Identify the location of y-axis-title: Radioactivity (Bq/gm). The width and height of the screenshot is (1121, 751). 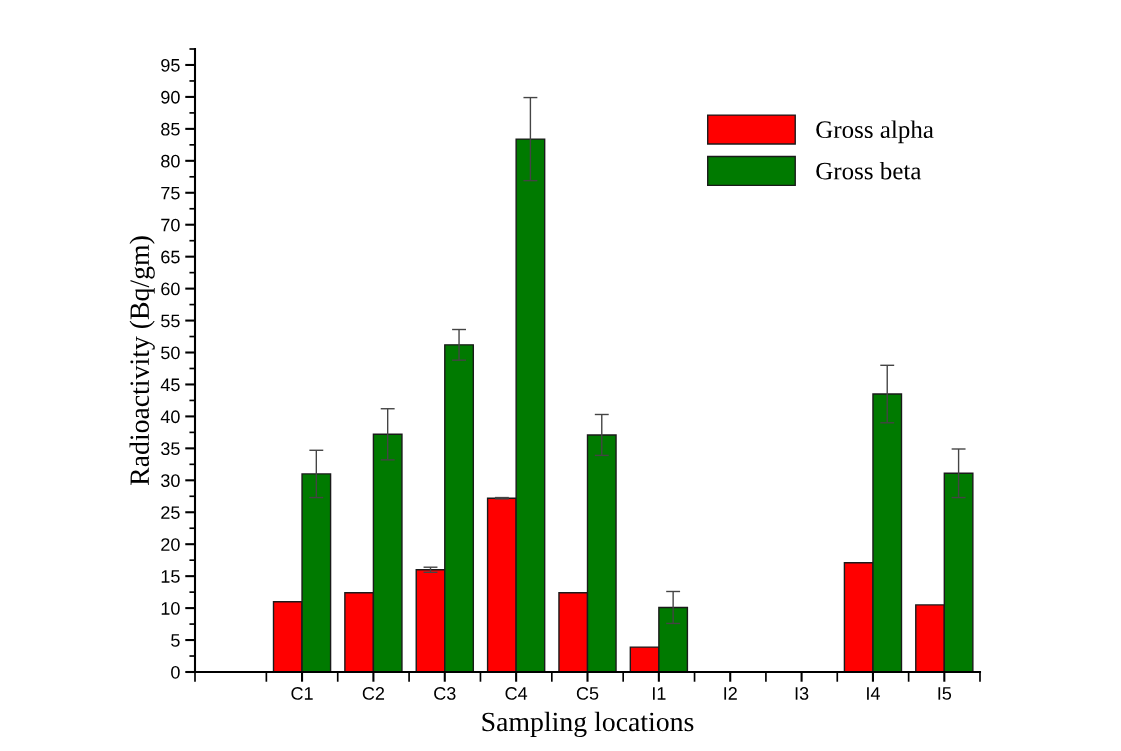
(142, 361).